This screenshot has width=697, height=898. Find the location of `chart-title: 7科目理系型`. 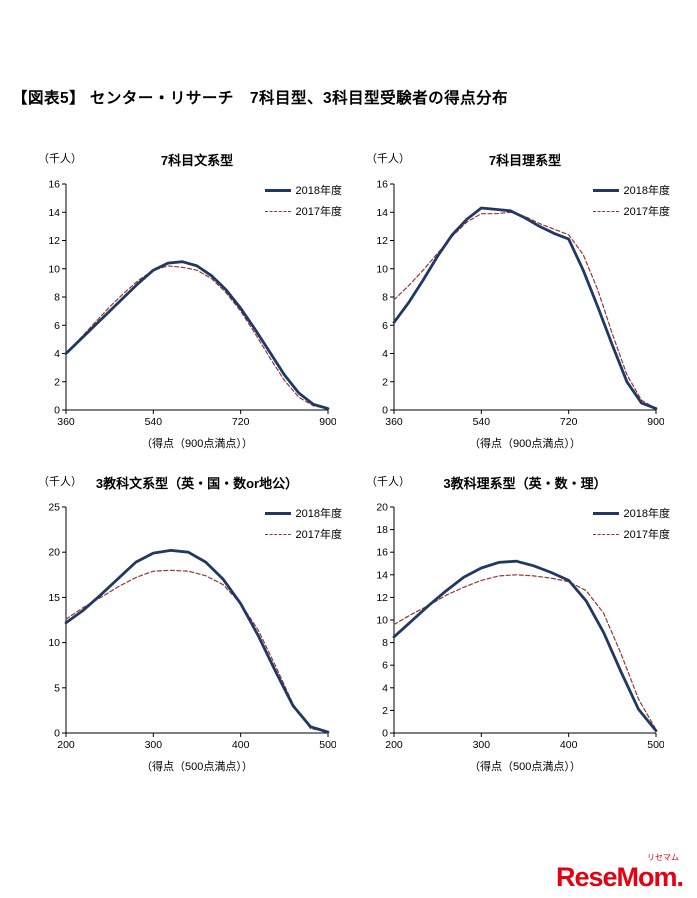

chart-title: 7科目理系型 is located at coordinates (525, 160).